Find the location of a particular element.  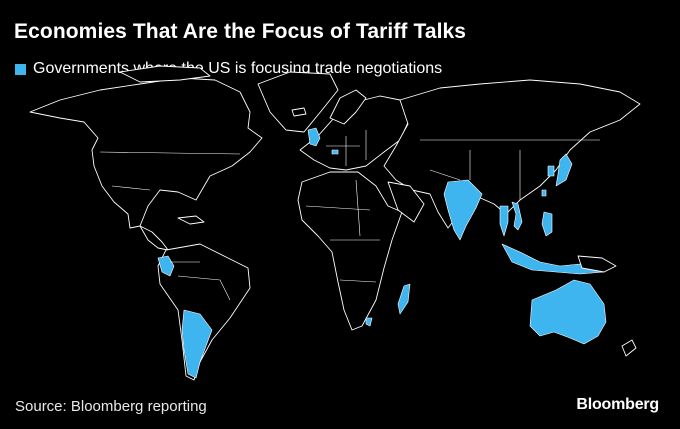

land-central-america is located at coordinates (154, 238).